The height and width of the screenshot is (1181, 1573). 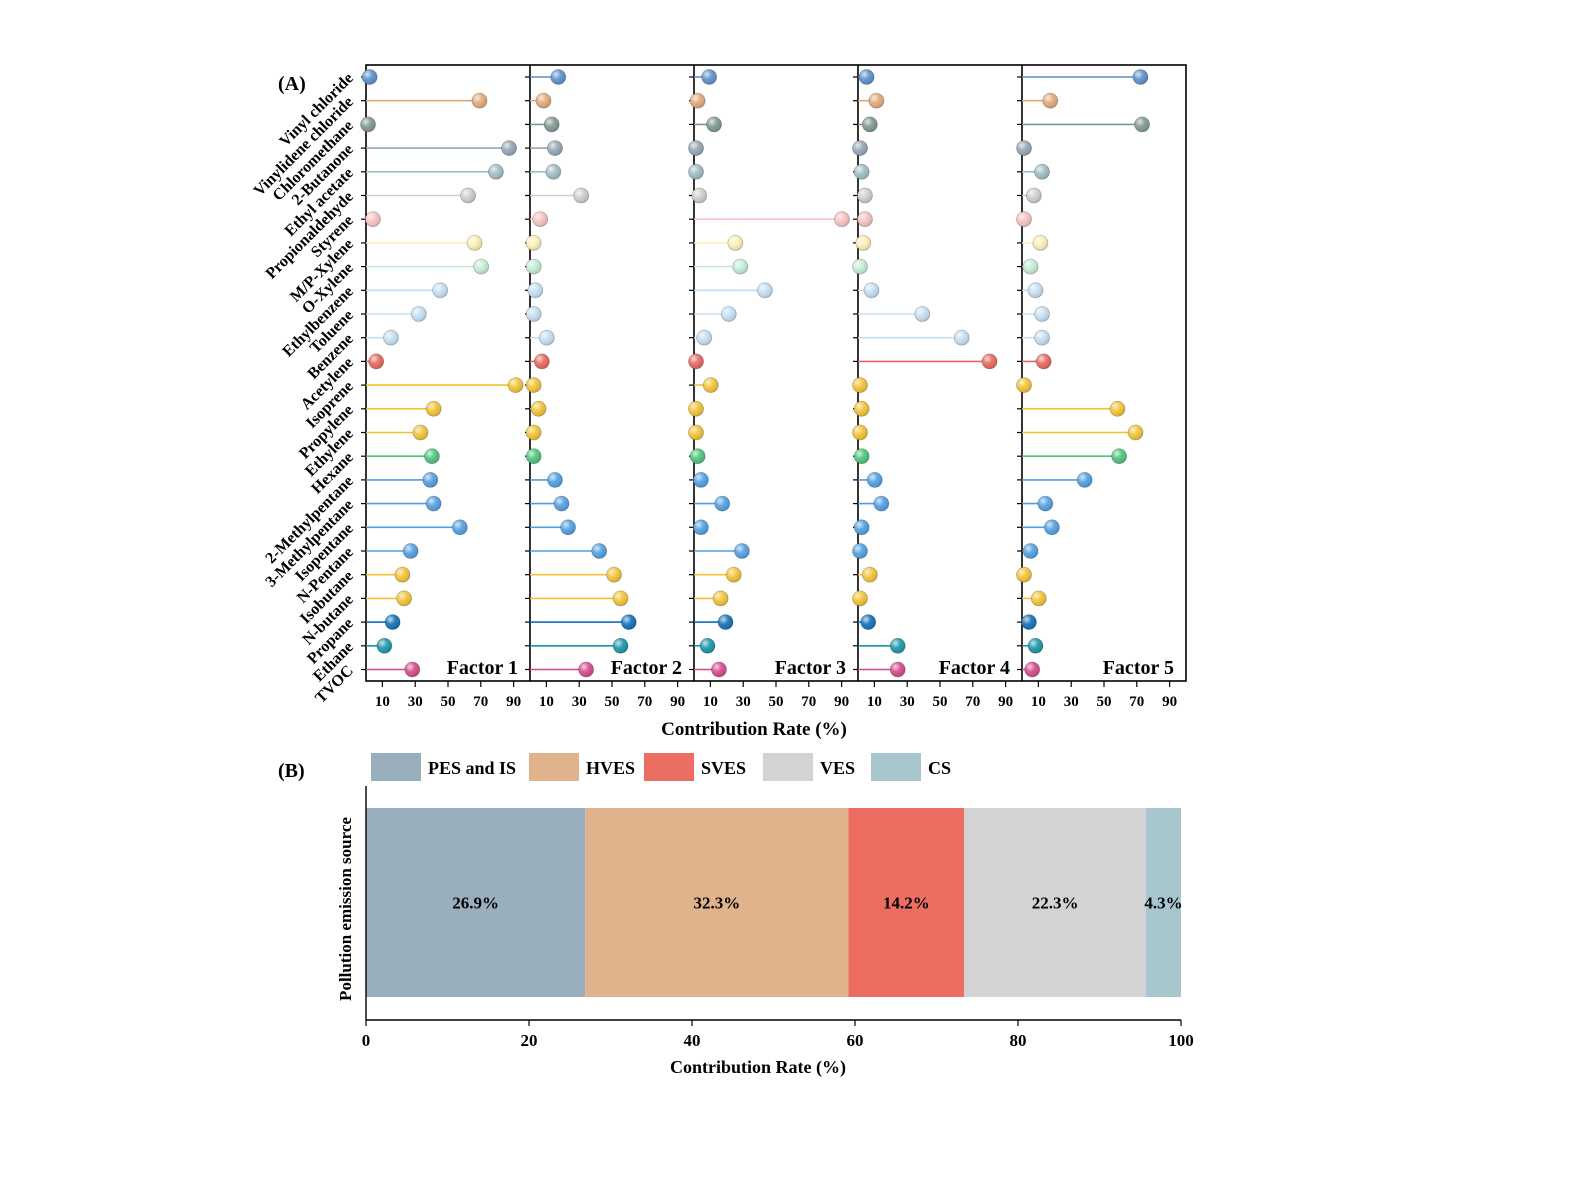 I want to click on legend: PES and IS HVES SVES VES CS, so click(x=661, y=767).